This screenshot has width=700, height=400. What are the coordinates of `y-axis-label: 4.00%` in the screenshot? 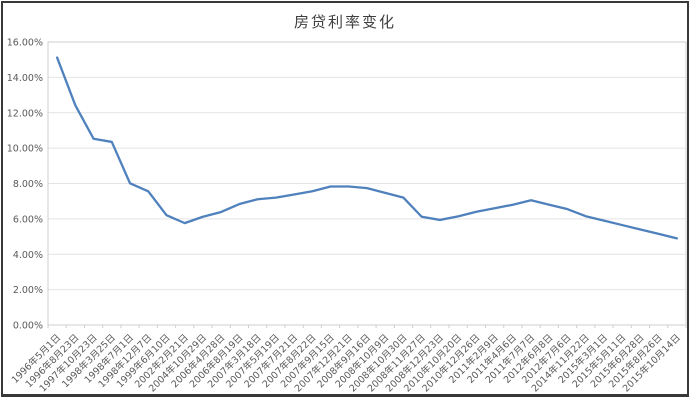 It's located at (28, 255).